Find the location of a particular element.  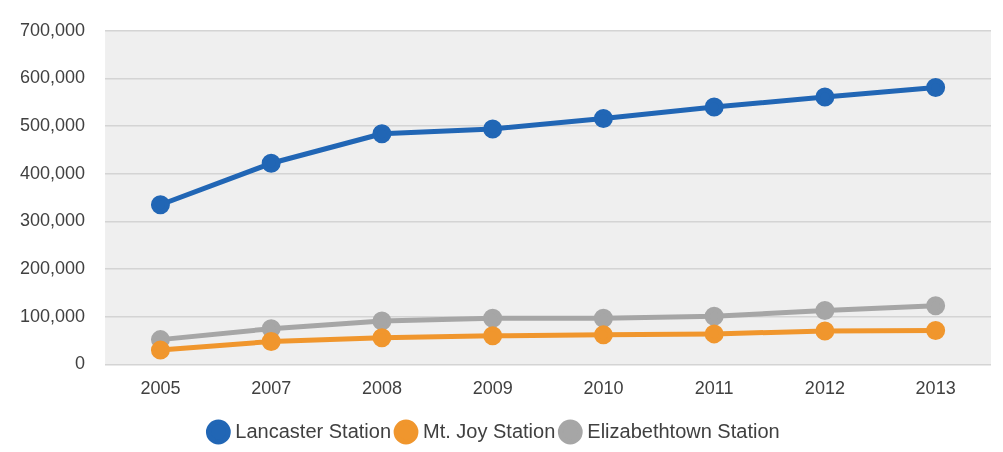

legend-label: Elizabethtown Station is located at coordinates (683, 430).